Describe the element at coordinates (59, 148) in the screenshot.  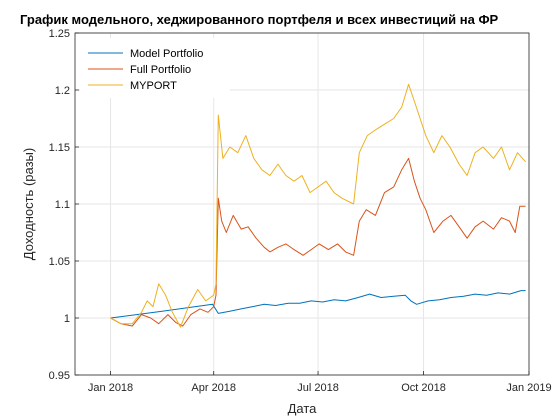
I see `y-tick-label: 1.15` at that location.